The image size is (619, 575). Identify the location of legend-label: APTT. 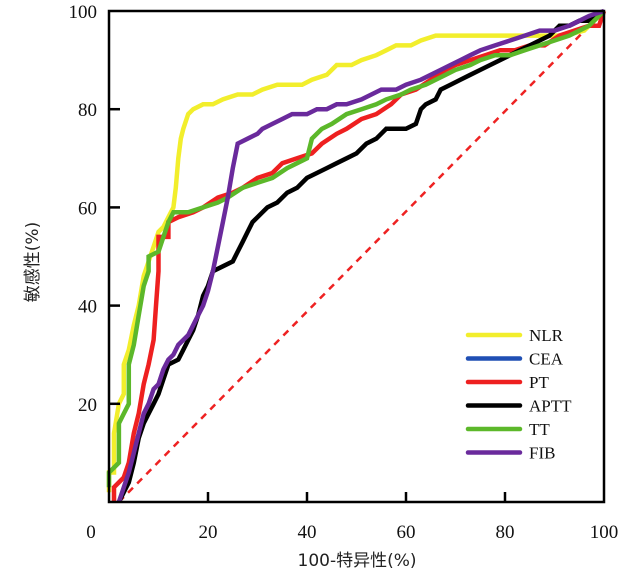
(550, 406).